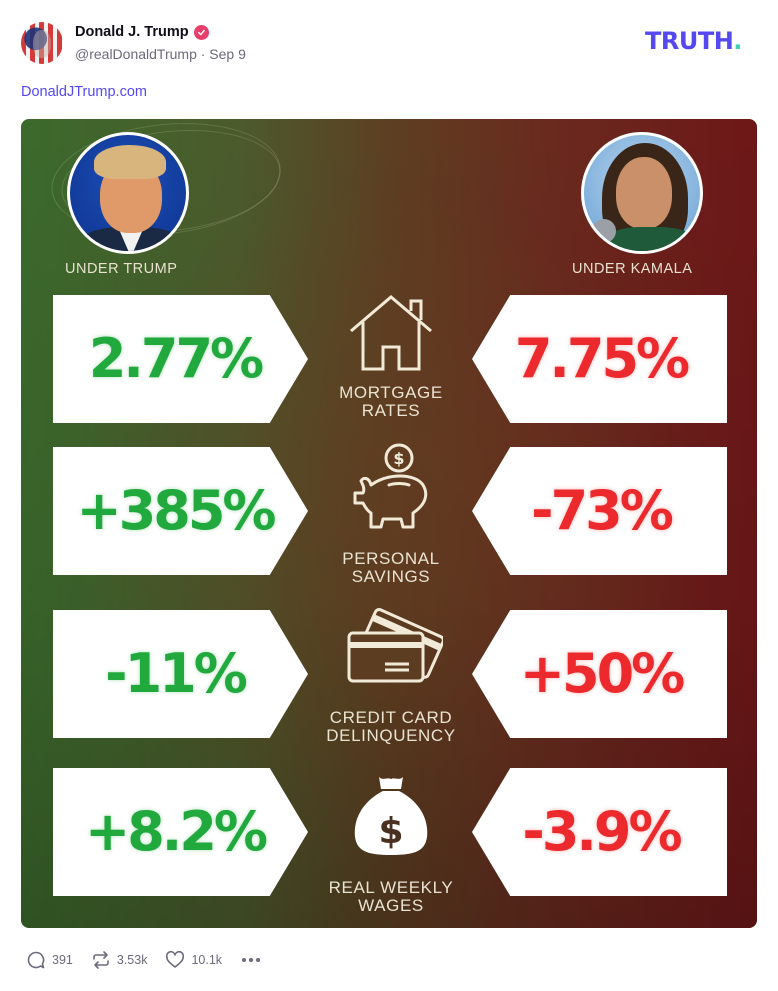 The width and height of the screenshot is (778, 991). What do you see at coordinates (175, 959) in the screenshot?
I see `heart-icon` at bounding box center [175, 959].